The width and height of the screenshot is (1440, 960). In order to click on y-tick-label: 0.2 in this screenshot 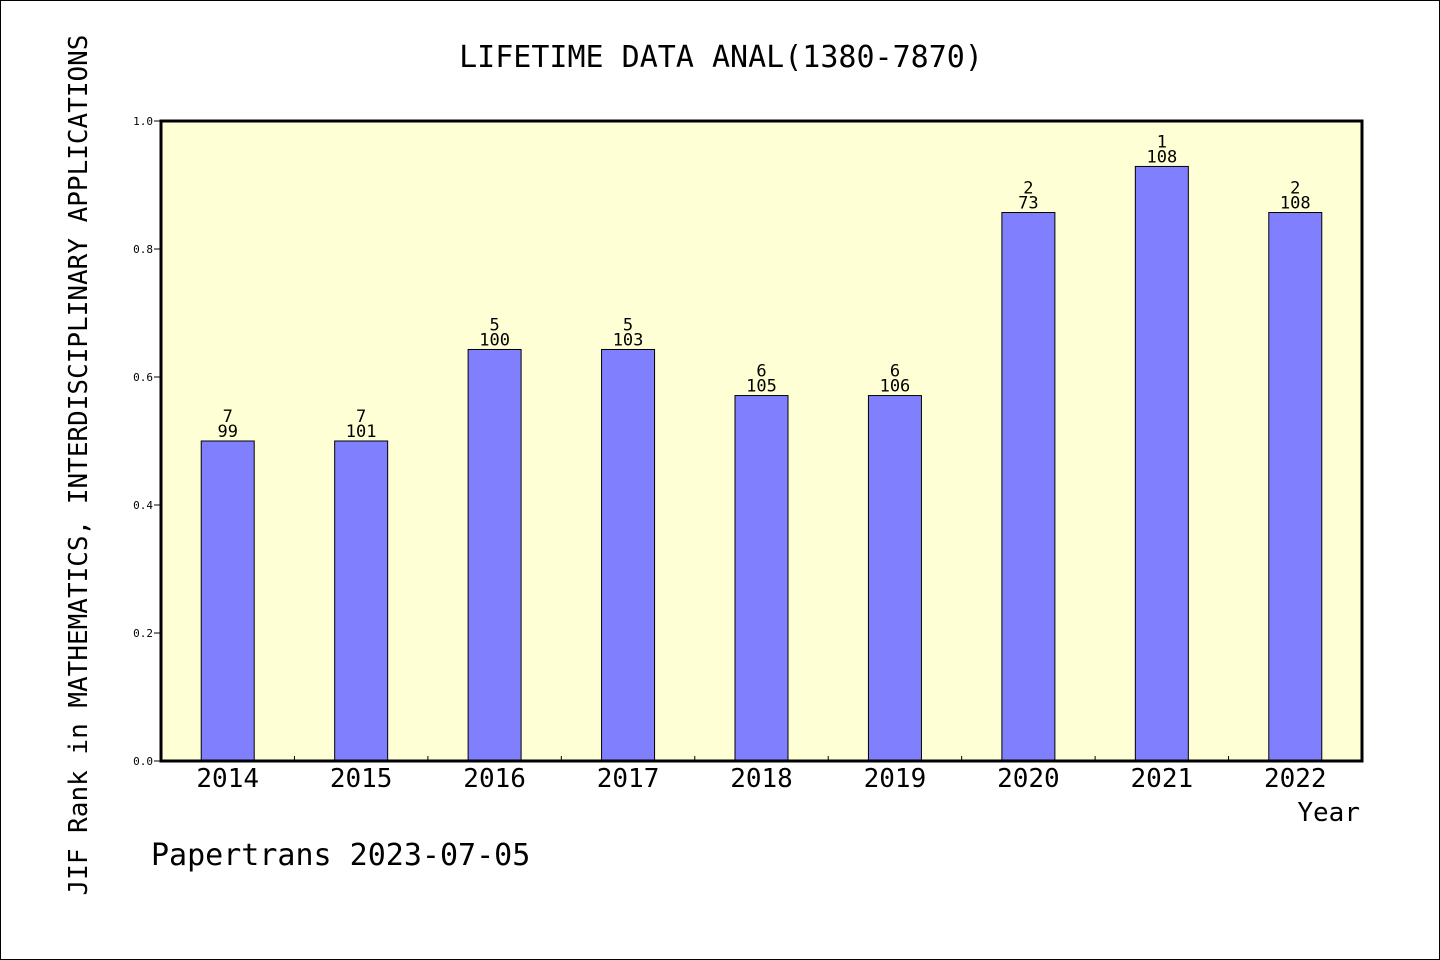, I will do `click(143, 633)`.